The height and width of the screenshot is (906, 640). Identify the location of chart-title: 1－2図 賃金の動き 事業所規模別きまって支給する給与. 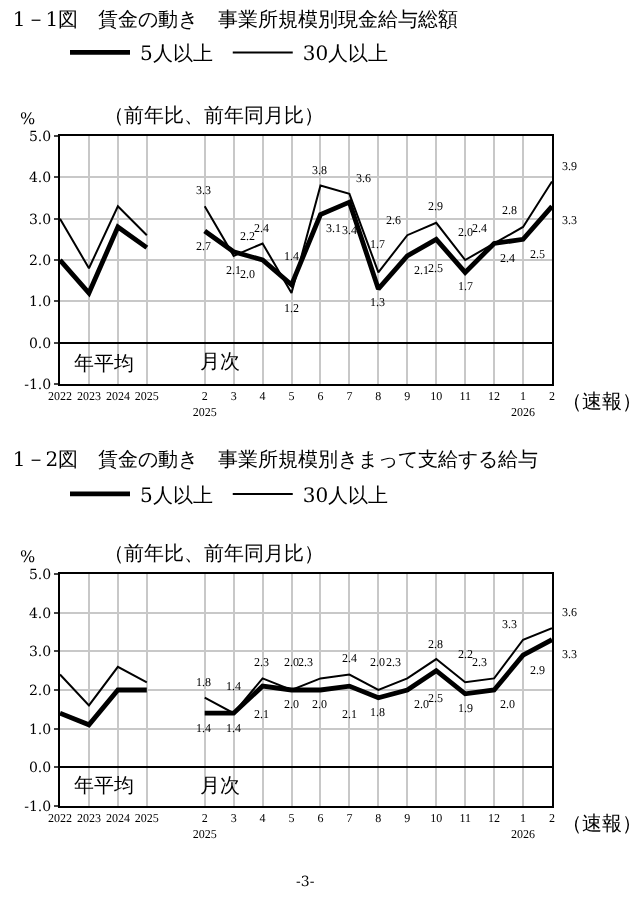
(275, 460).